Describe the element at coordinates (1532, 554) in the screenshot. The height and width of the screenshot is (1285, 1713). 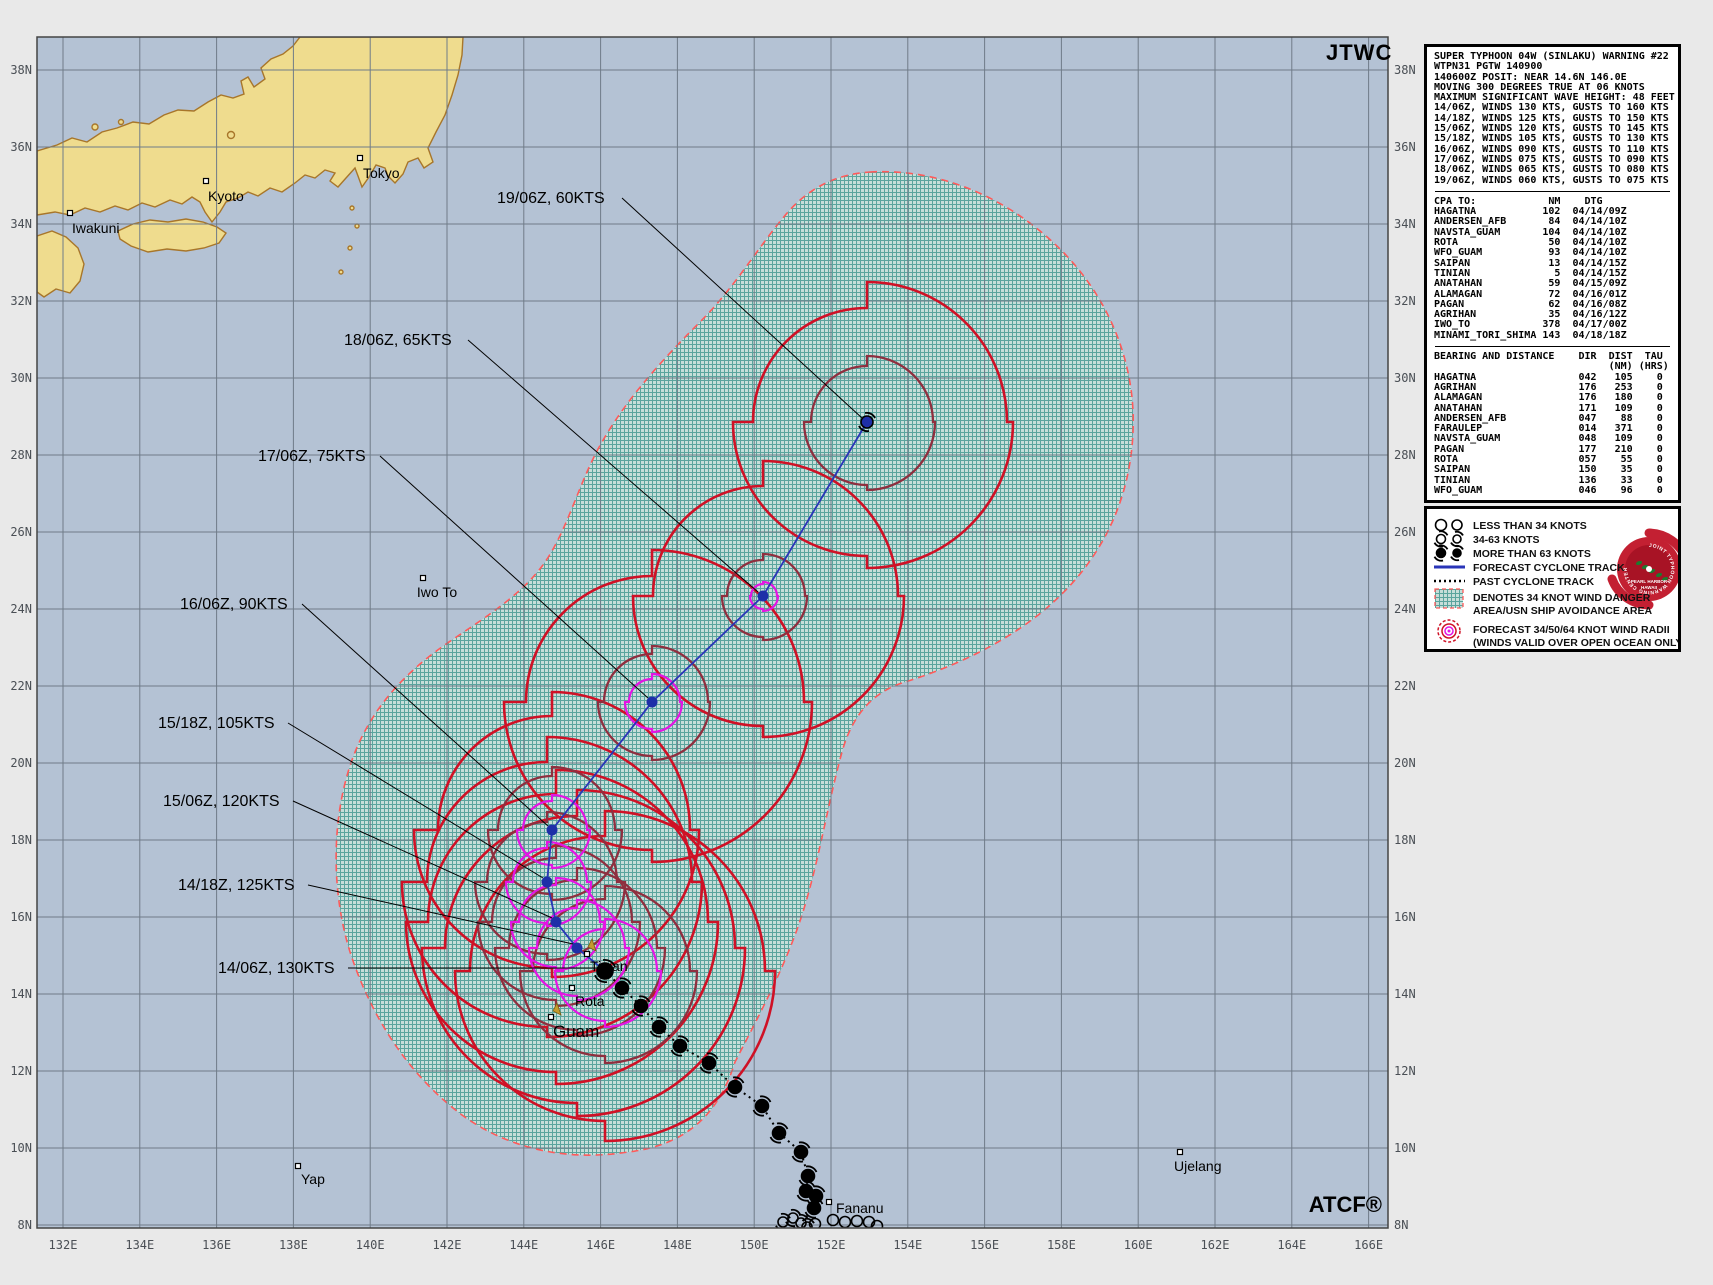
I see `legend-item-label: MORE THAN 63 KNOTS` at that location.